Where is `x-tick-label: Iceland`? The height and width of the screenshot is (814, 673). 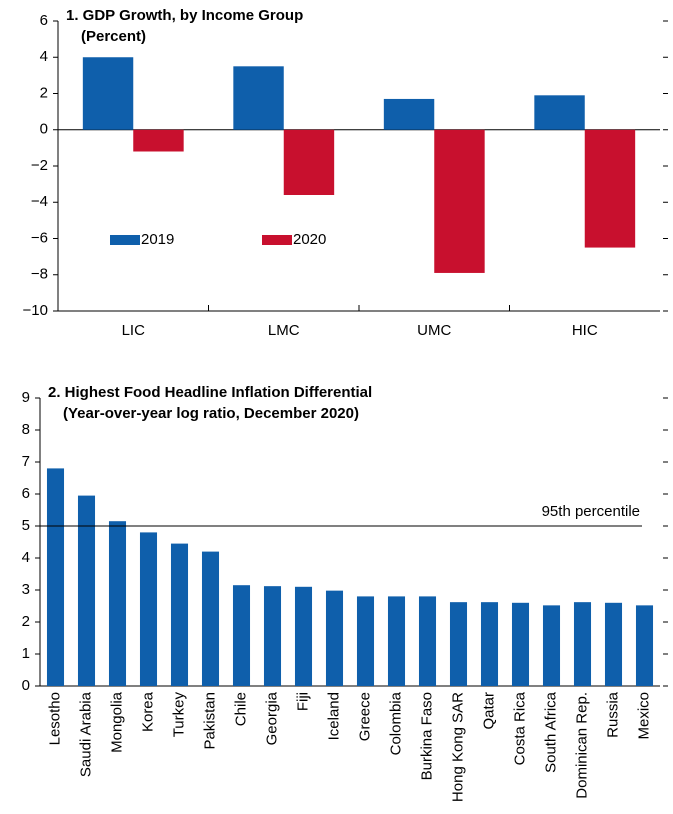 x-tick-label: Iceland is located at coordinates (333, 716).